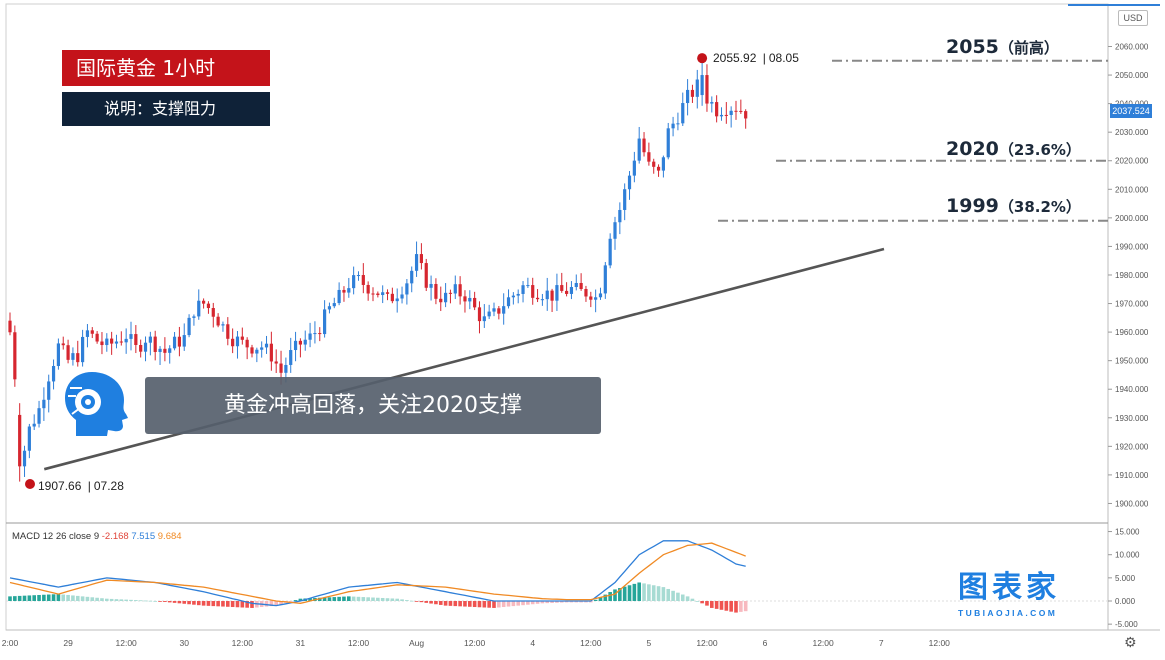 The width and height of the screenshot is (1165, 660). I want to click on currency-badge: USD, so click(1133, 18).